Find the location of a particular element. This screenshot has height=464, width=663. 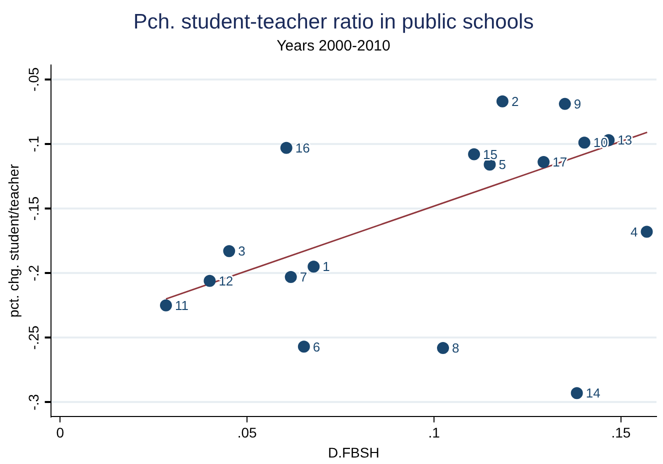

y-tick-label: -.25 is located at coordinates (34, 337).